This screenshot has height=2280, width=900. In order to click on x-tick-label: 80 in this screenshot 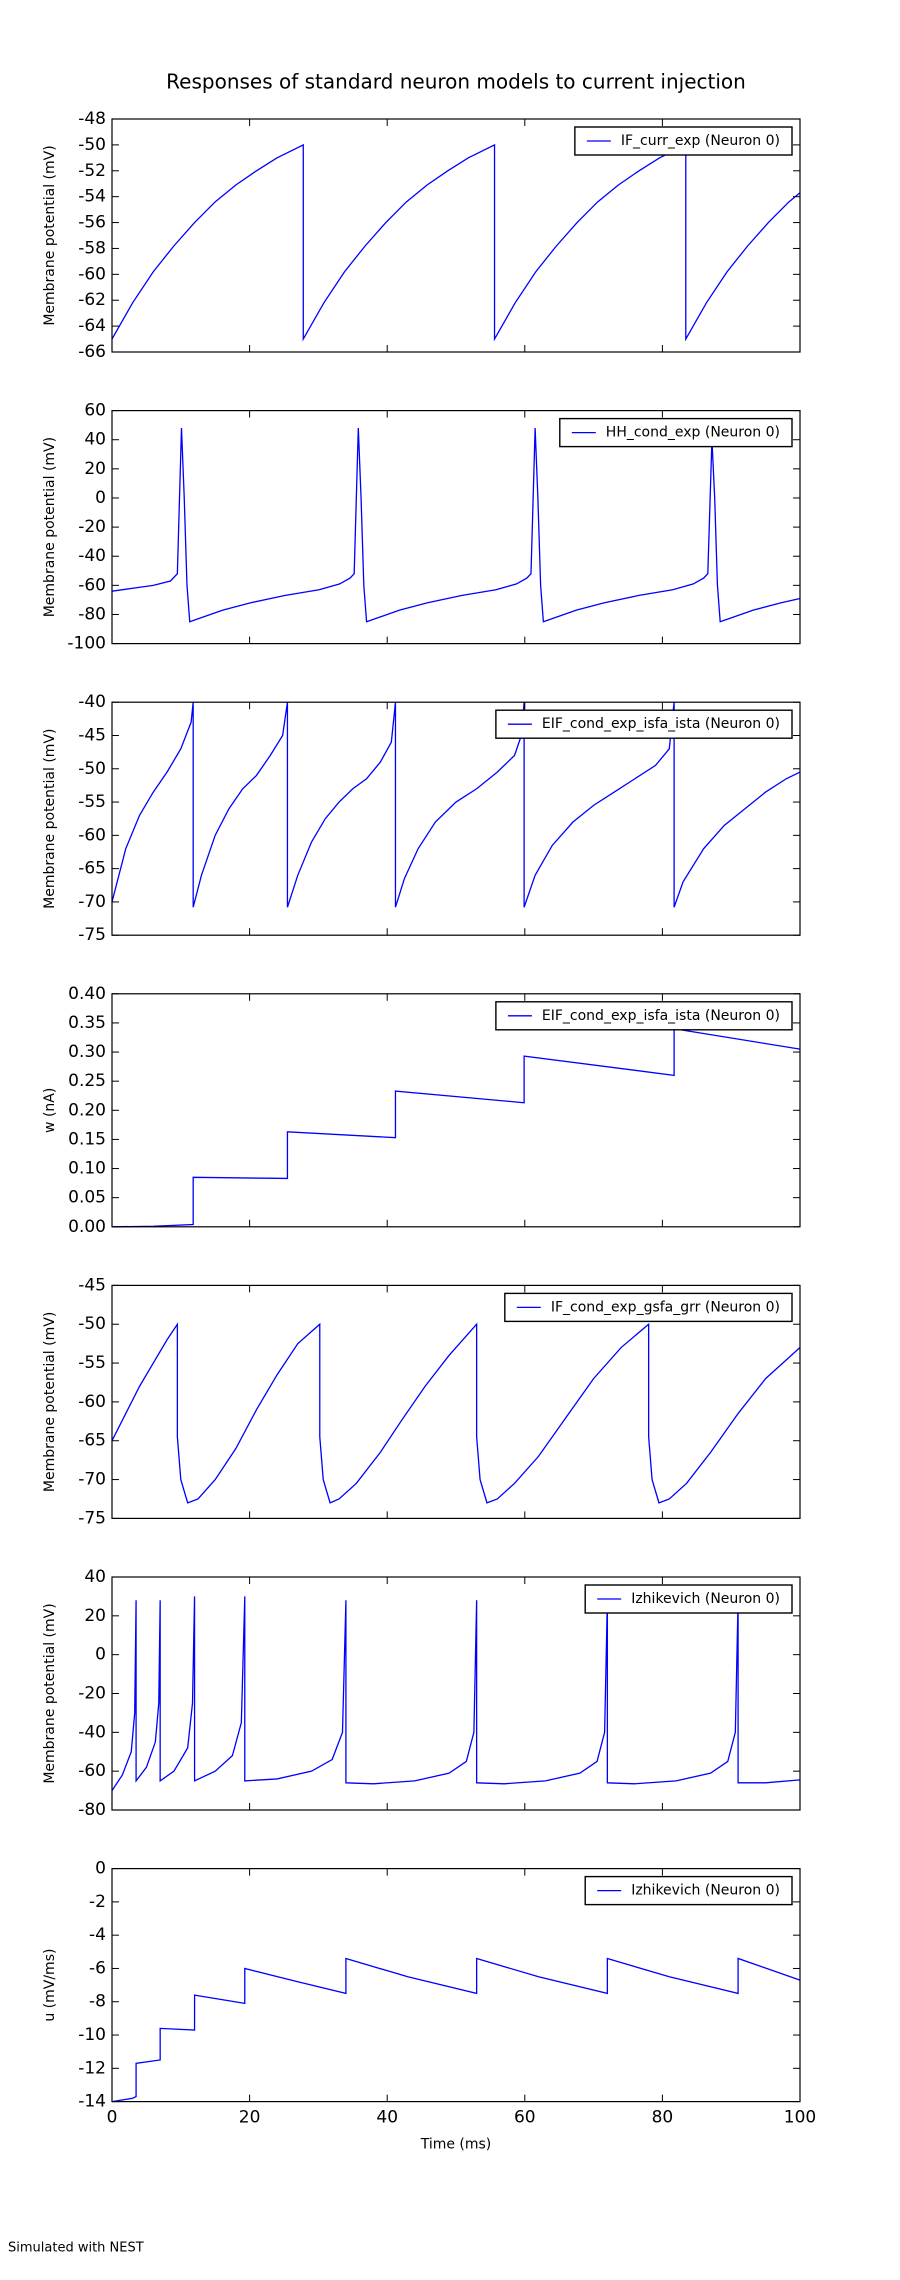, I will do `click(663, 2118)`.